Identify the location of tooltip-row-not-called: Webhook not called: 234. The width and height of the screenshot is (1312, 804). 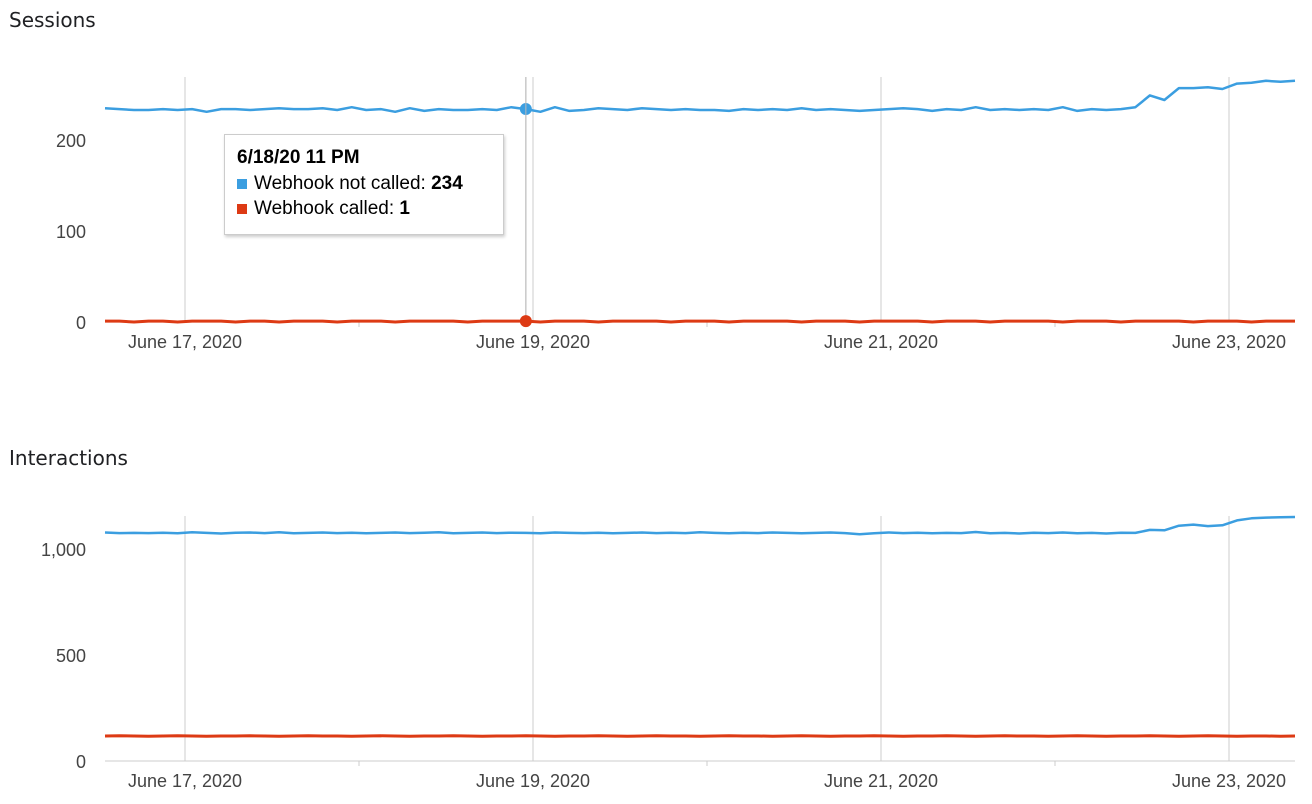
(364, 184).